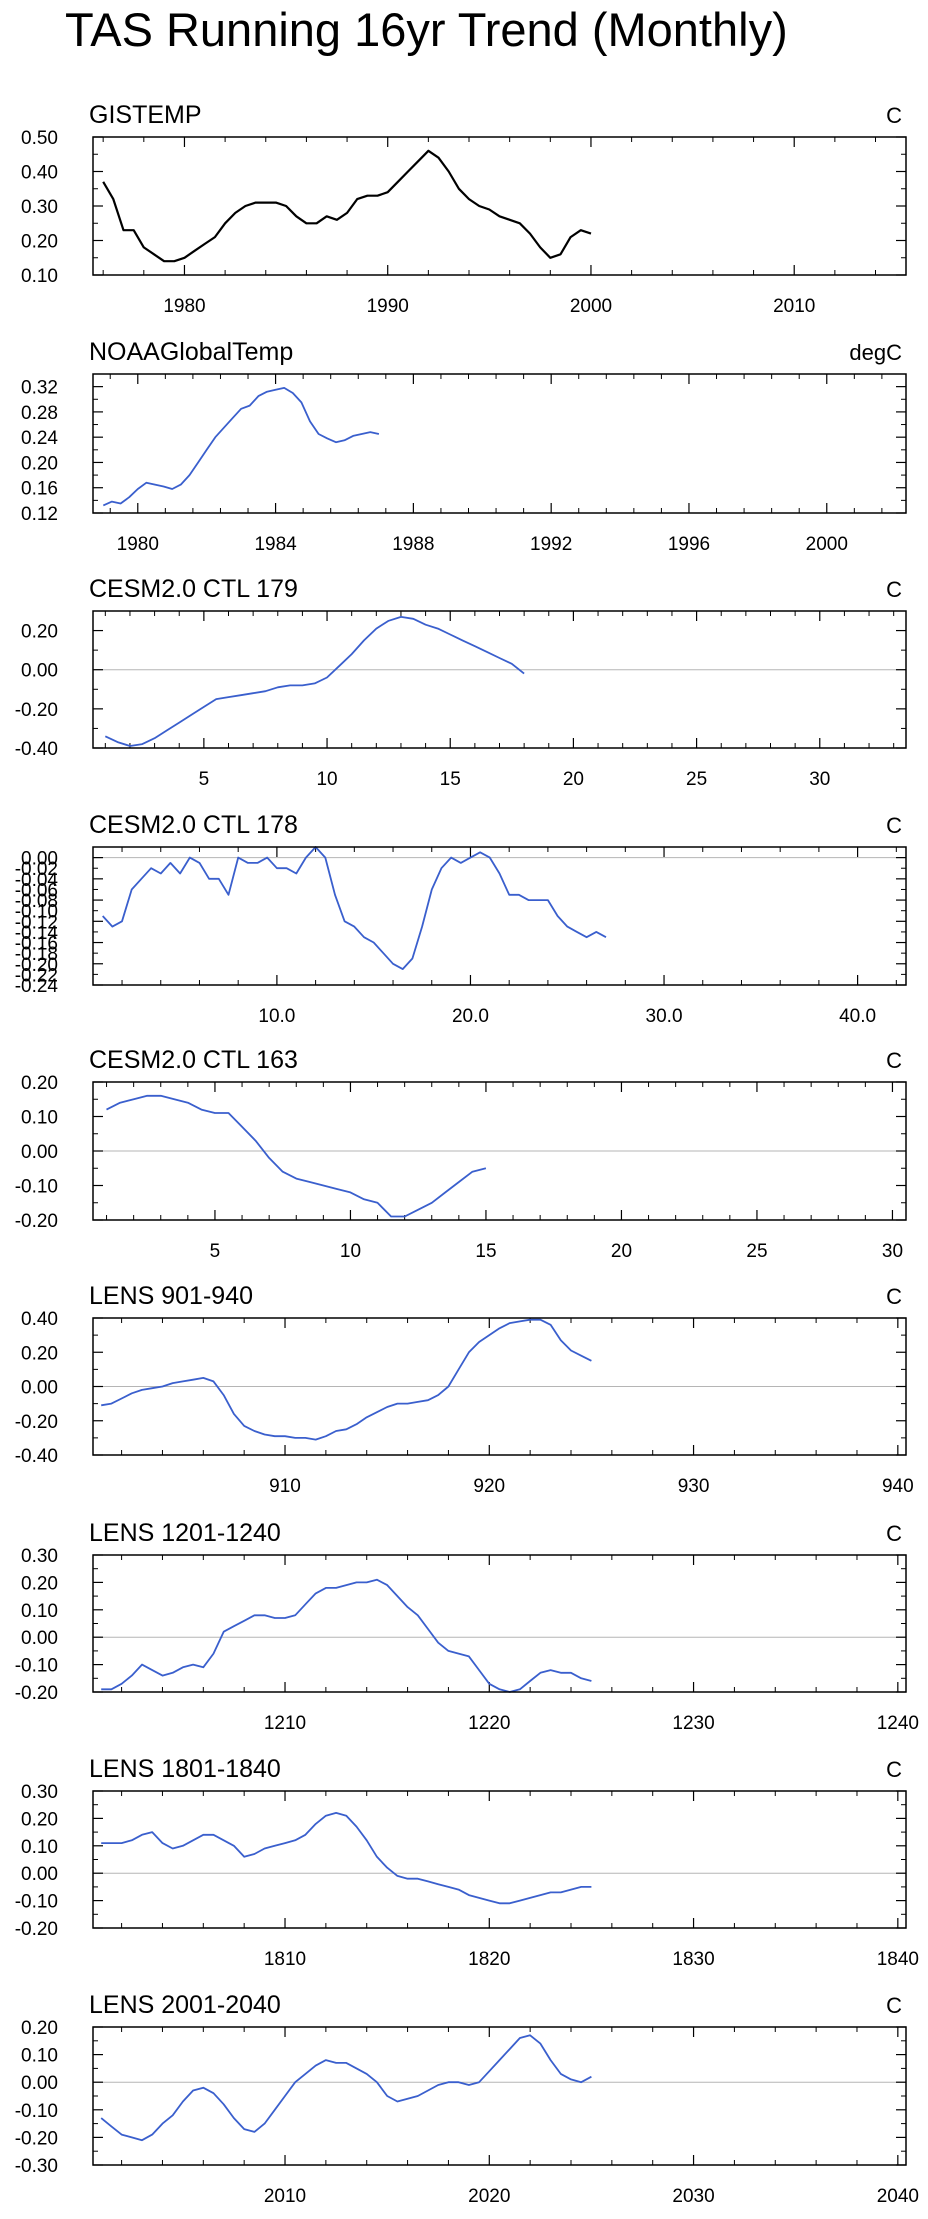 This screenshot has height=2219, width=928. I want to click on x-tick-label: 1990, so click(388, 306).